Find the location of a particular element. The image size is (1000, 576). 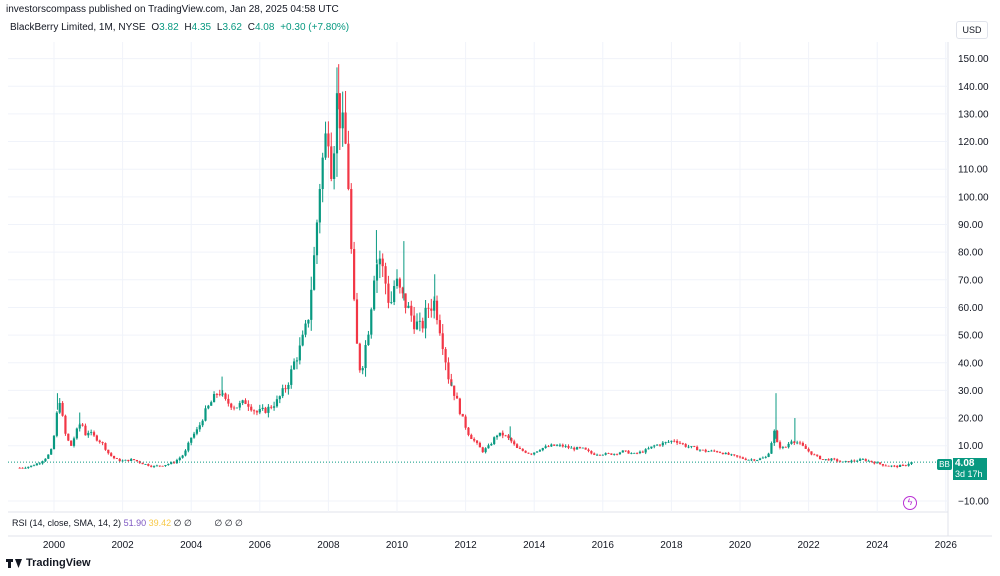

y-tick-label: 120.00 is located at coordinates (973, 142).